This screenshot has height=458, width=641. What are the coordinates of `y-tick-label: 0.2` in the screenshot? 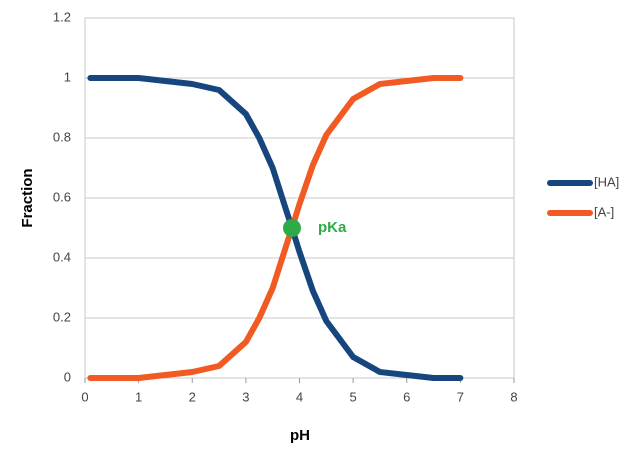 It's located at (62, 316).